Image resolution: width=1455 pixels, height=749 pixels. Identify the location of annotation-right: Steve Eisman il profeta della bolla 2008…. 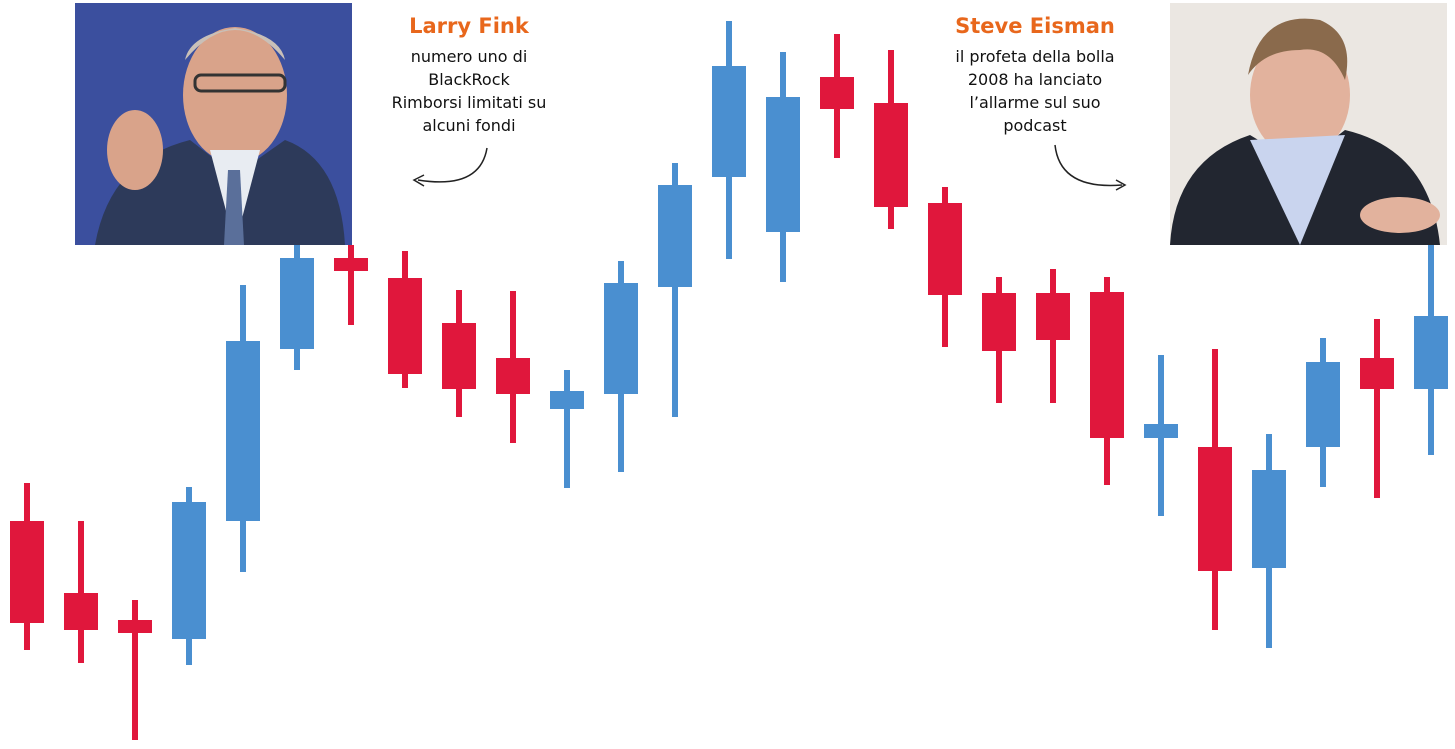
(1041, 102).